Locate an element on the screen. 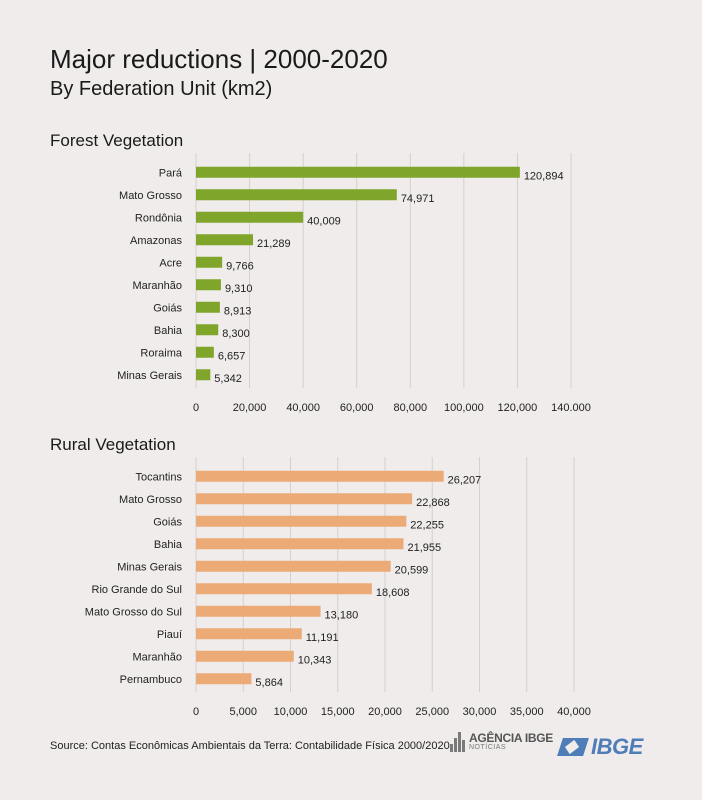  category-label: Piauí is located at coordinates (169, 635).